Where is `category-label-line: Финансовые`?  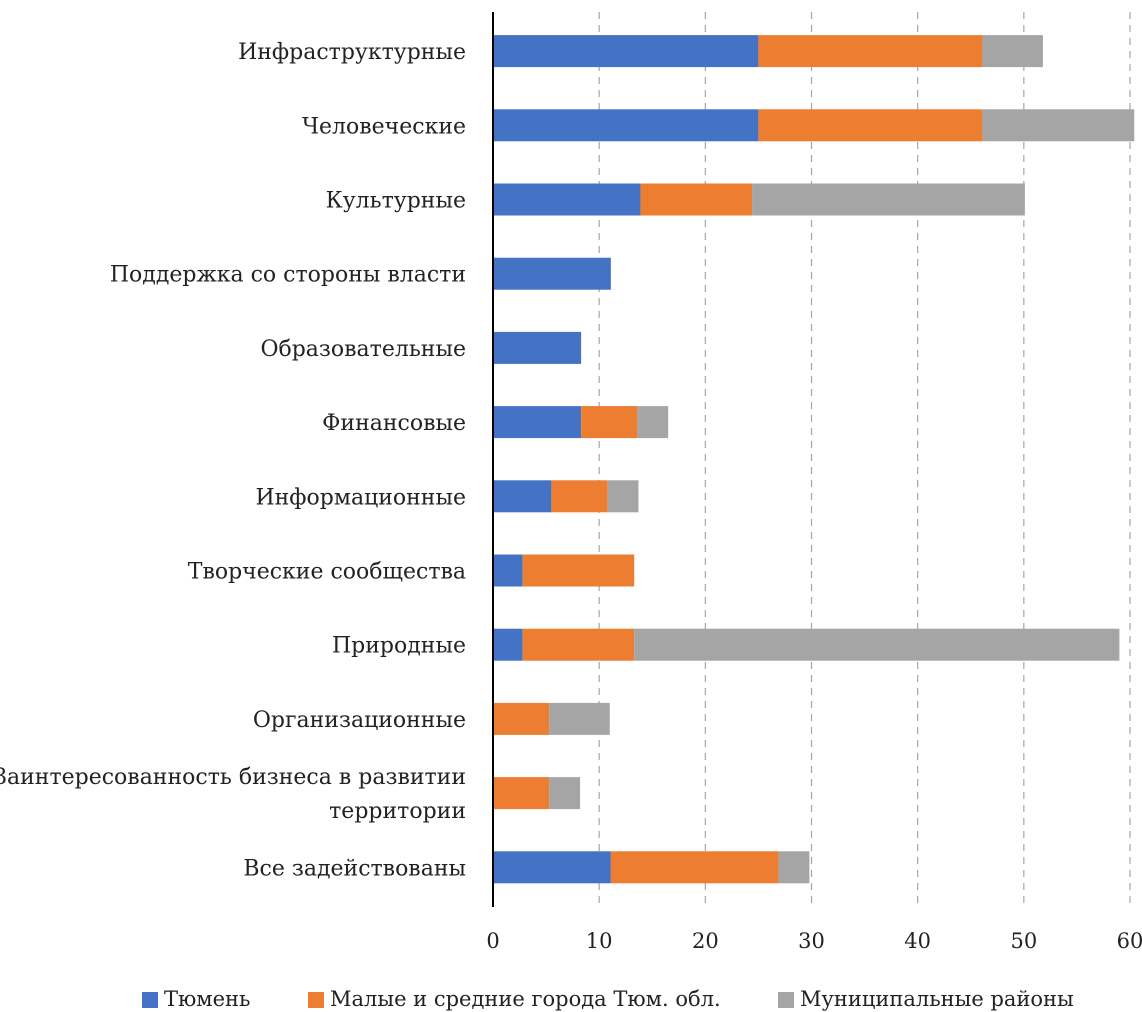 category-label-line: Финансовые is located at coordinates (394, 423).